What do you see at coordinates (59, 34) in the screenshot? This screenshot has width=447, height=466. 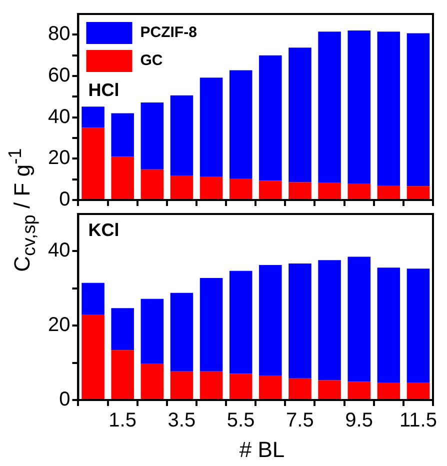 I see `y-tick-label: 80` at bounding box center [59, 34].